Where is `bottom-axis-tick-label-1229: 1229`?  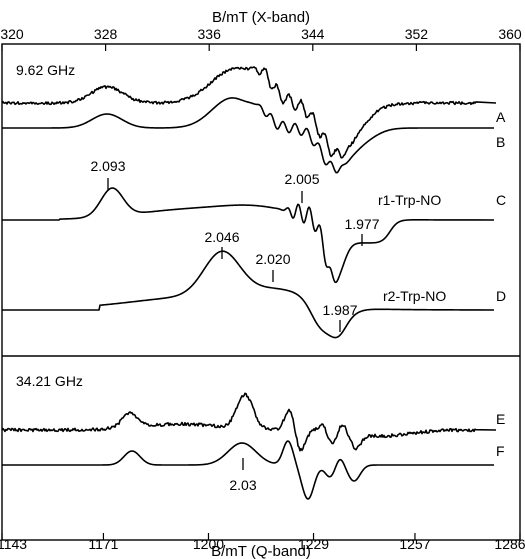
bottom-axis-tick-label-1229: 1229 is located at coordinates (313, 544).